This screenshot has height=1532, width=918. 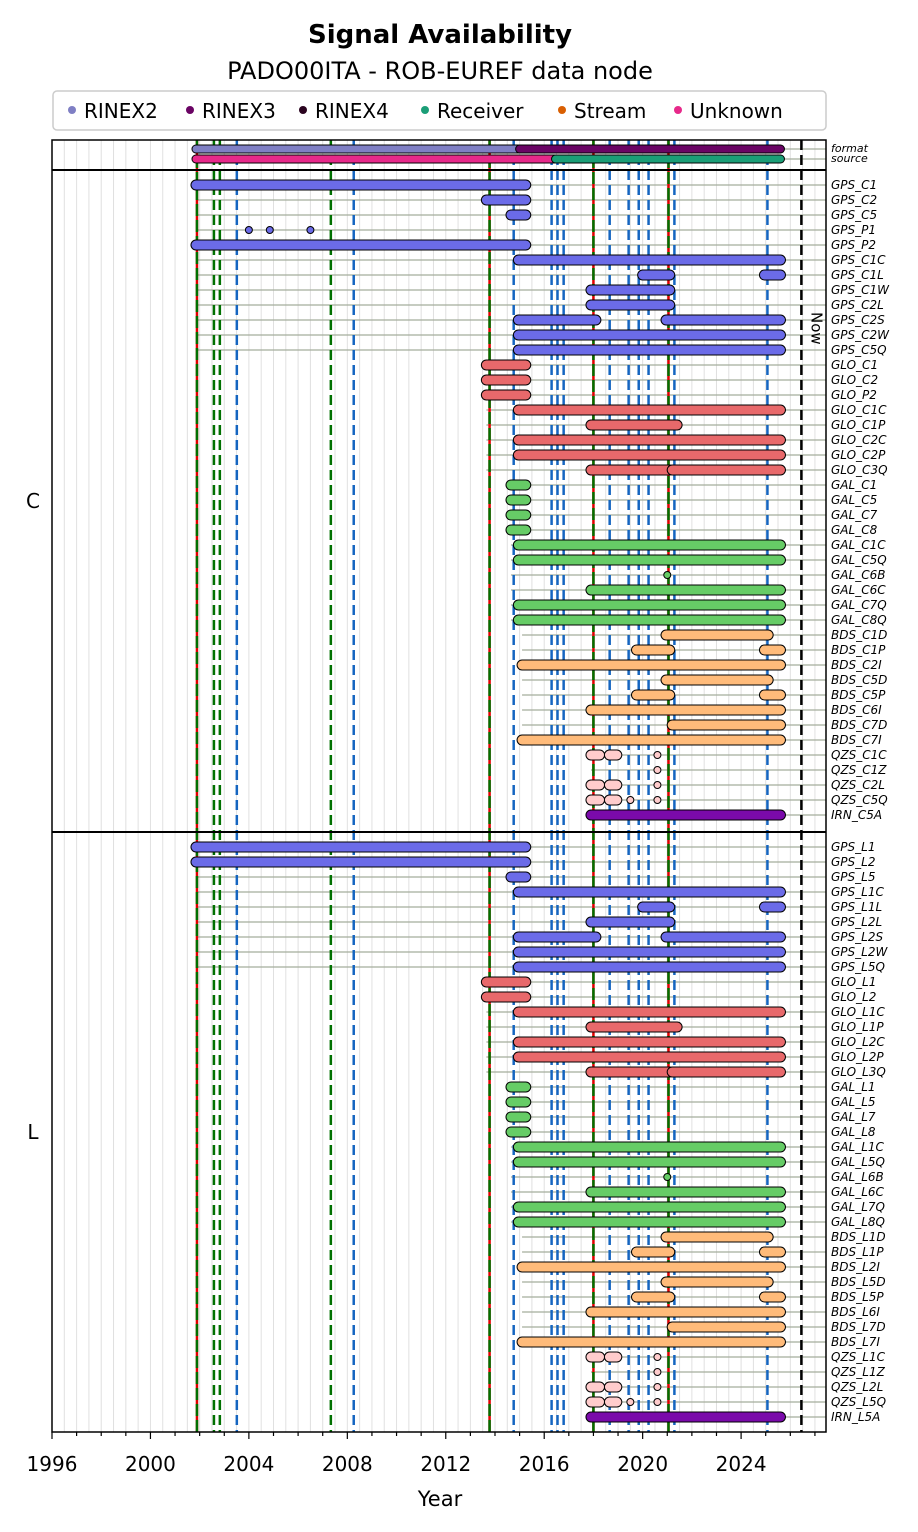 What do you see at coordinates (121, 111) in the screenshot?
I see `legend-label: RINEX2` at bounding box center [121, 111].